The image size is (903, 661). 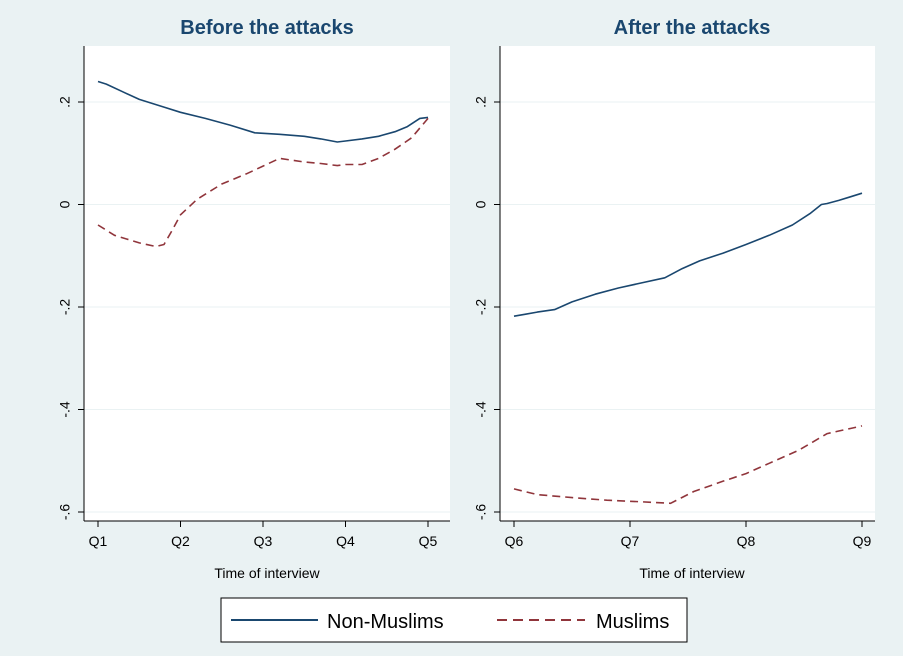 What do you see at coordinates (514, 541) in the screenshot?
I see `x-tick-label: Q6` at bounding box center [514, 541].